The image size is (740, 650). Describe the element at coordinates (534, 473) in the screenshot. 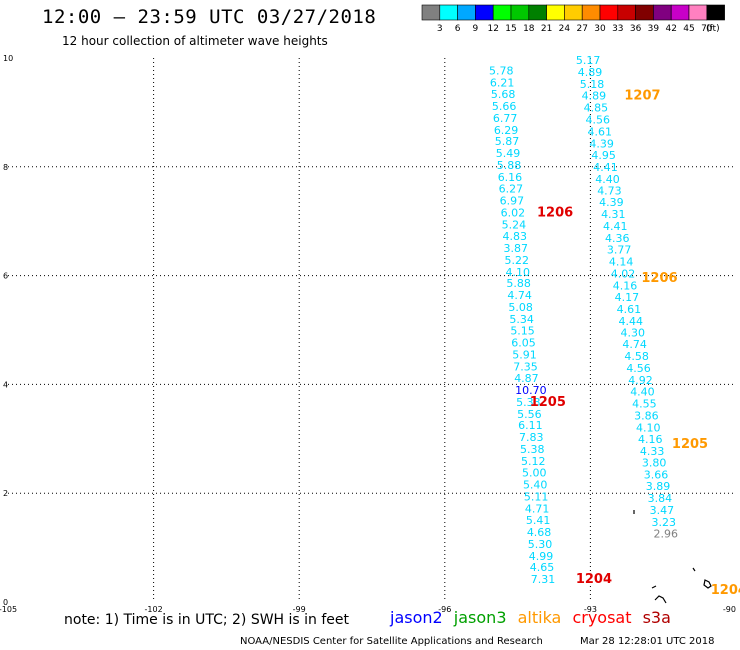

I see `wave-height-value: 5.00` at that location.